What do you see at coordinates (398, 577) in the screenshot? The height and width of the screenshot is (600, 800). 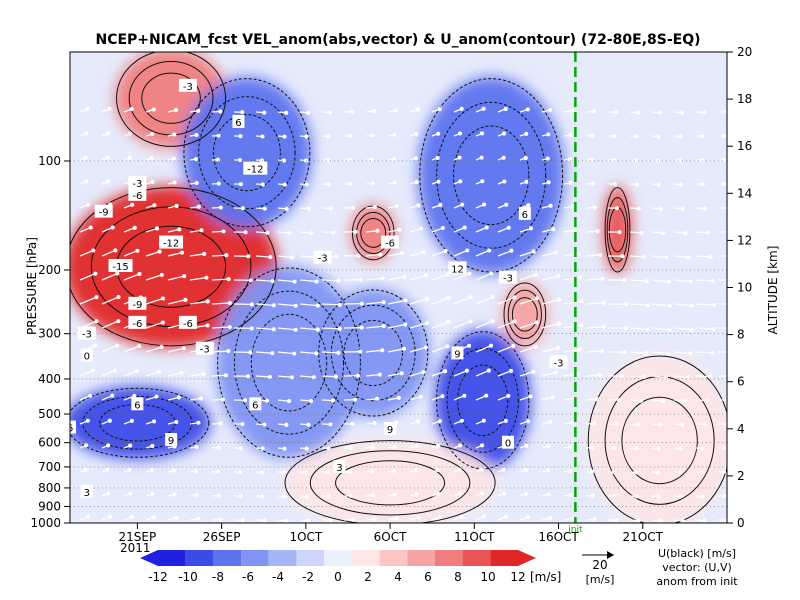 I see `colorbar-tick-8: 4` at bounding box center [398, 577].